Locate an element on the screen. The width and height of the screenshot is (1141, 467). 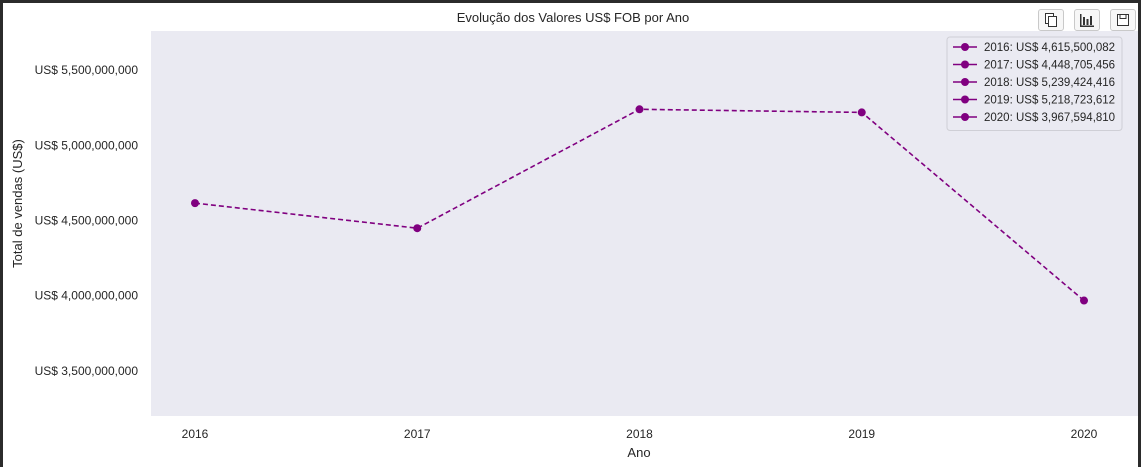
x-tick-label: 2017 is located at coordinates (417, 434).